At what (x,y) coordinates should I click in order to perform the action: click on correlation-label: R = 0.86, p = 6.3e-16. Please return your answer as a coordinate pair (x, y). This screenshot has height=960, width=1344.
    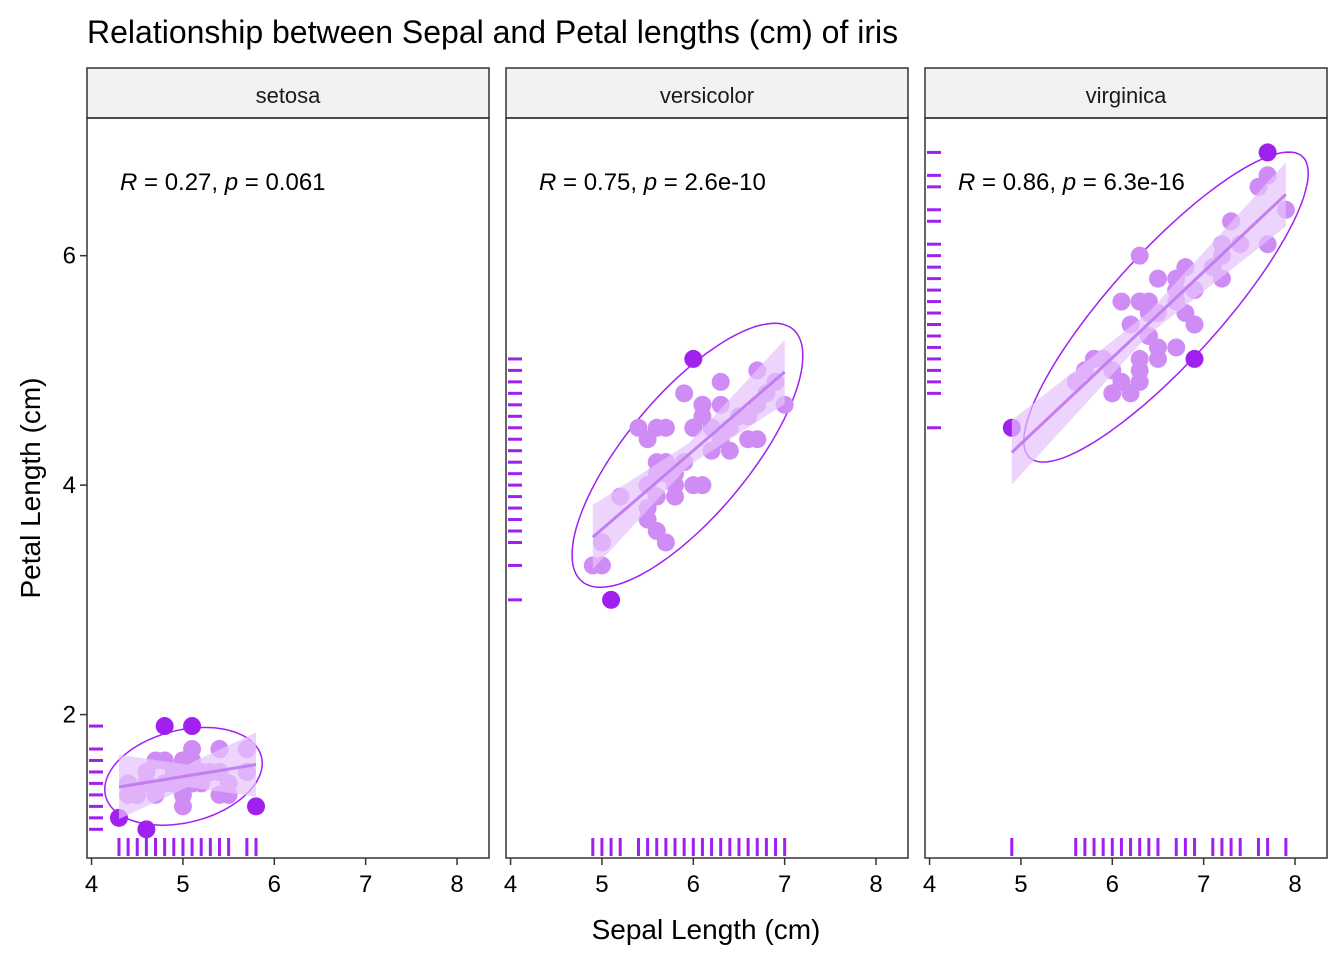
    Looking at the image, I should click on (1071, 182).